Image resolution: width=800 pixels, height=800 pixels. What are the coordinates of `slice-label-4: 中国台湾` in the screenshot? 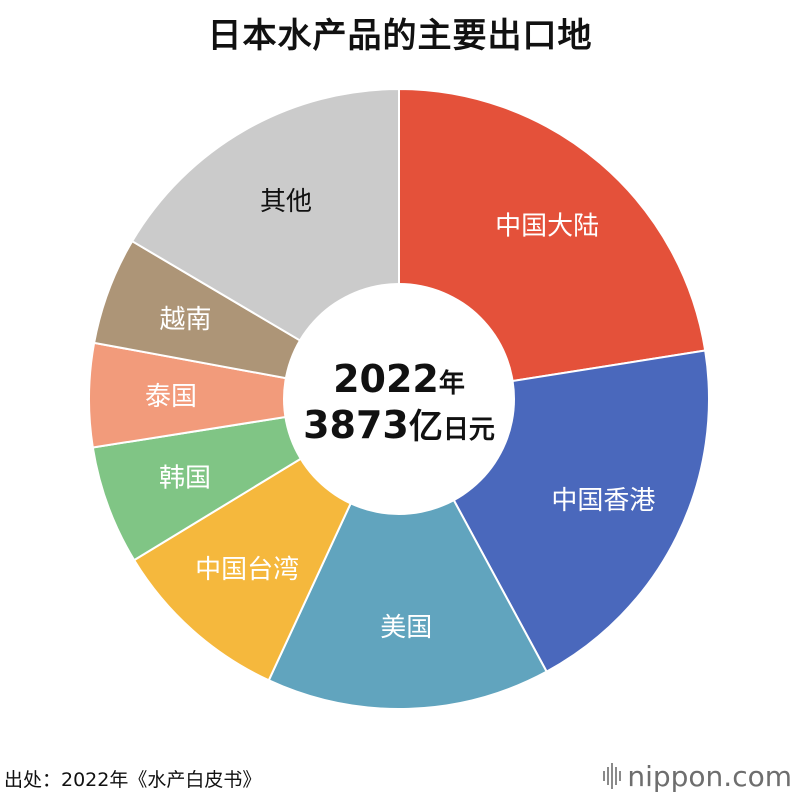 It's located at (247, 570).